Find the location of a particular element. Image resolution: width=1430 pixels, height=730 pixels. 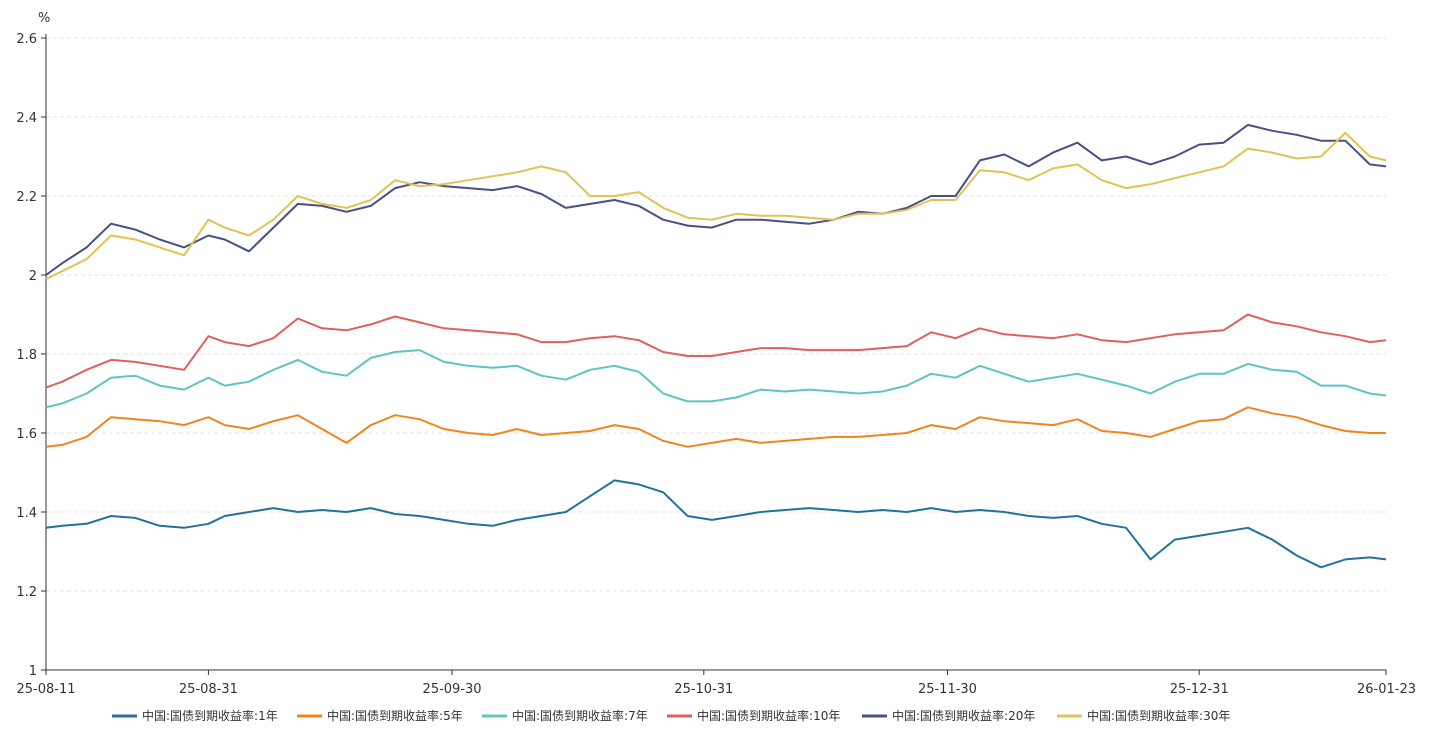

legend-item-2: 中国:国债到期收益率:5年 is located at coordinates (380, 715).